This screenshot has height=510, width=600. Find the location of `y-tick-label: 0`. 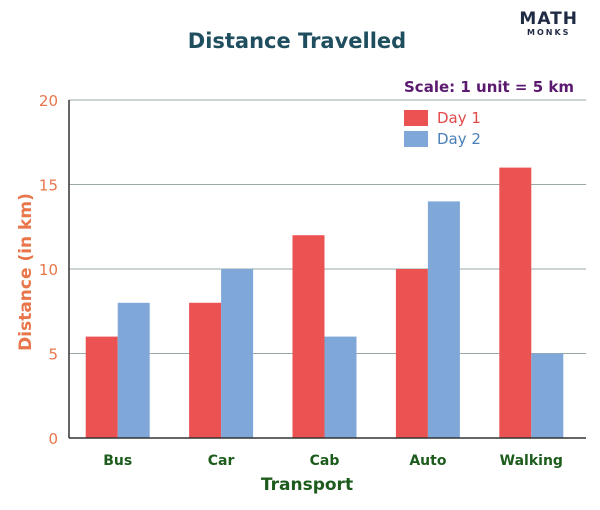

y-tick-label: 0 is located at coordinates (53, 439).